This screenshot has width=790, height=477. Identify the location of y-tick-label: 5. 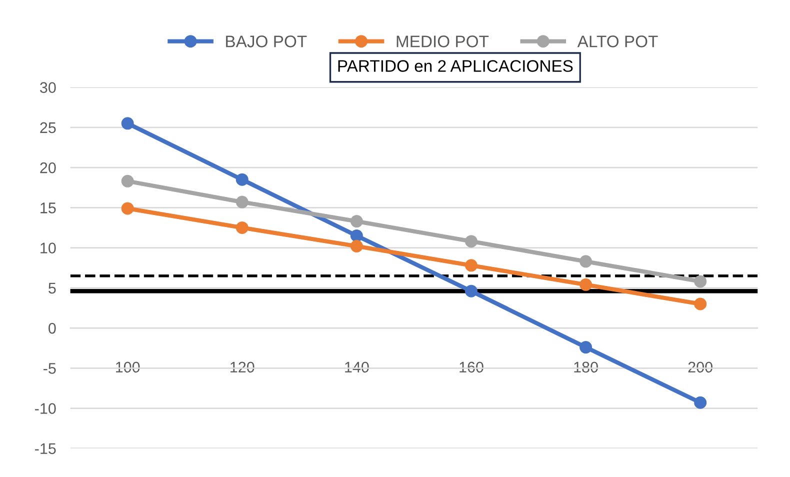
(52, 288).